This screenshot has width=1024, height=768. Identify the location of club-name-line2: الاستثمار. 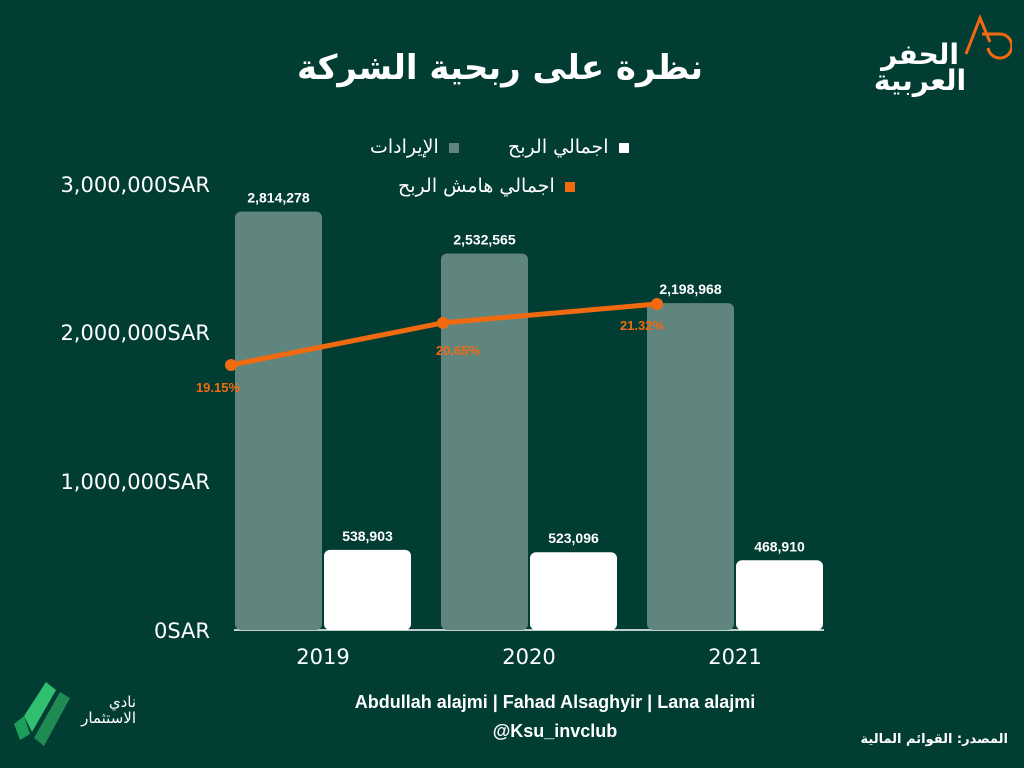
(108, 718).